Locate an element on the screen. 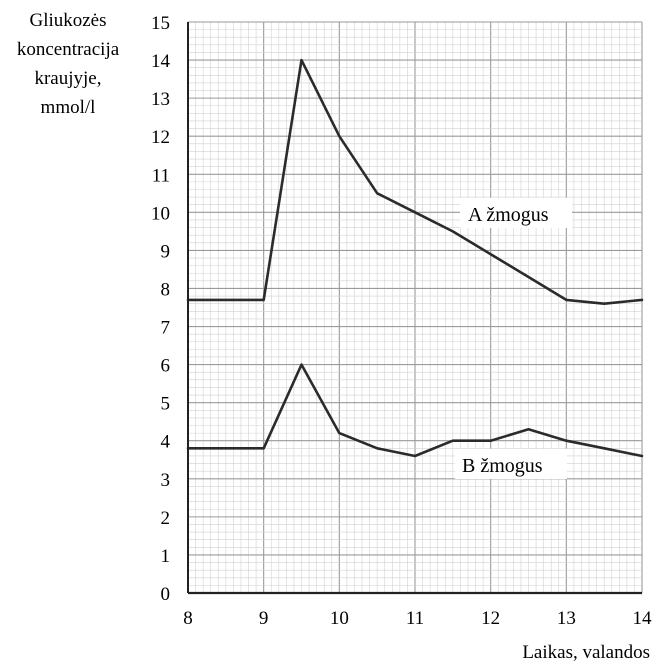  x-tick-label: 8 is located at coordinates (188, 618).